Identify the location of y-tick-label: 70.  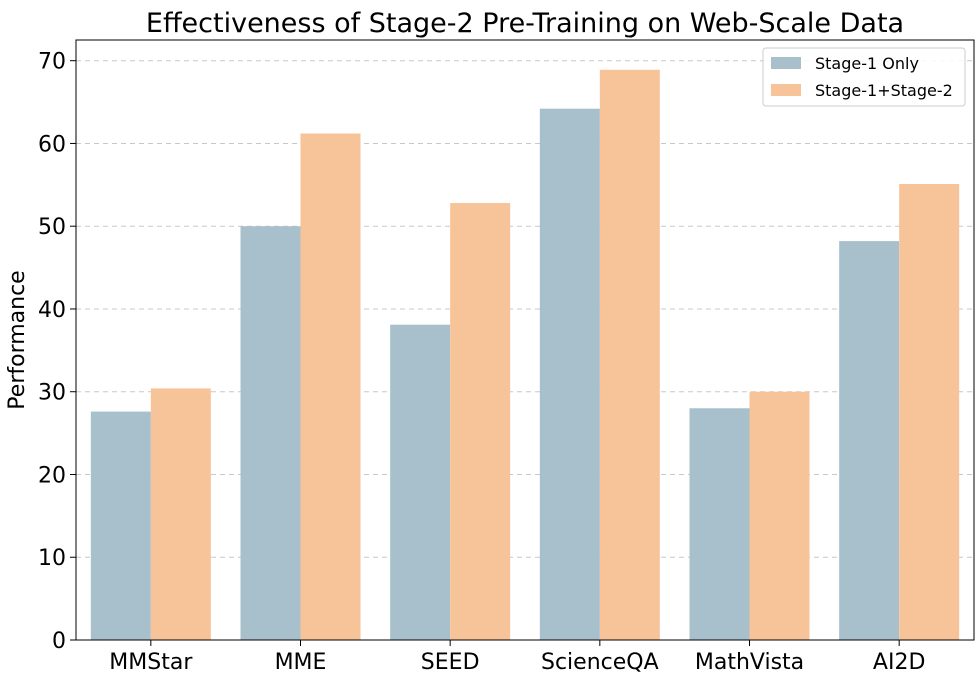
(52, 62).